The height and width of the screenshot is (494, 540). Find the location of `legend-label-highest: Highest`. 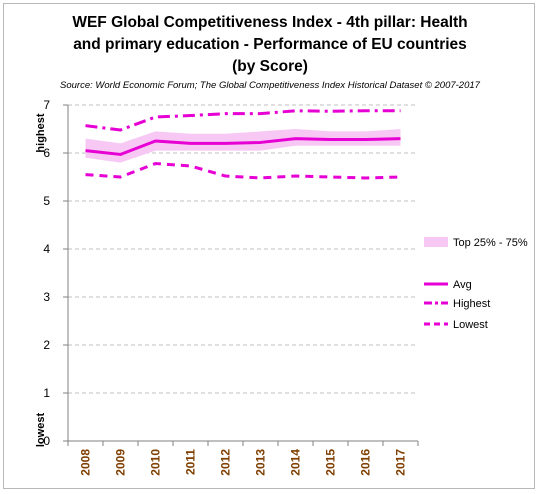

legend-label-highest: Highest is located at coordinates (471, 304).